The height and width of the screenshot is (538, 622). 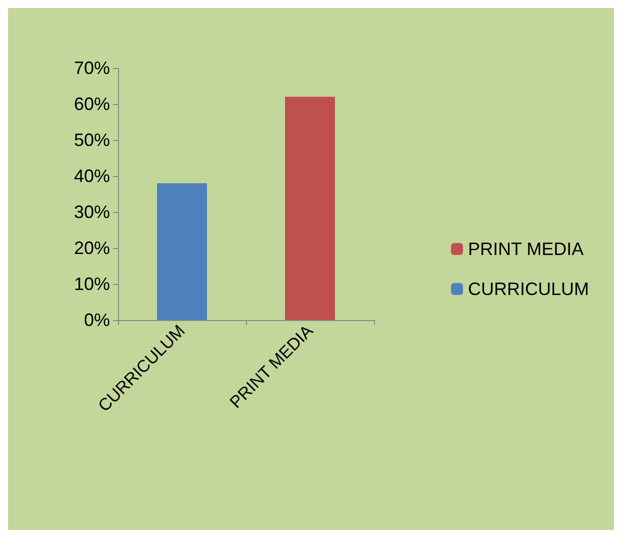 I want to click on y-tick-label: 0%, so click(x=97, y=320).